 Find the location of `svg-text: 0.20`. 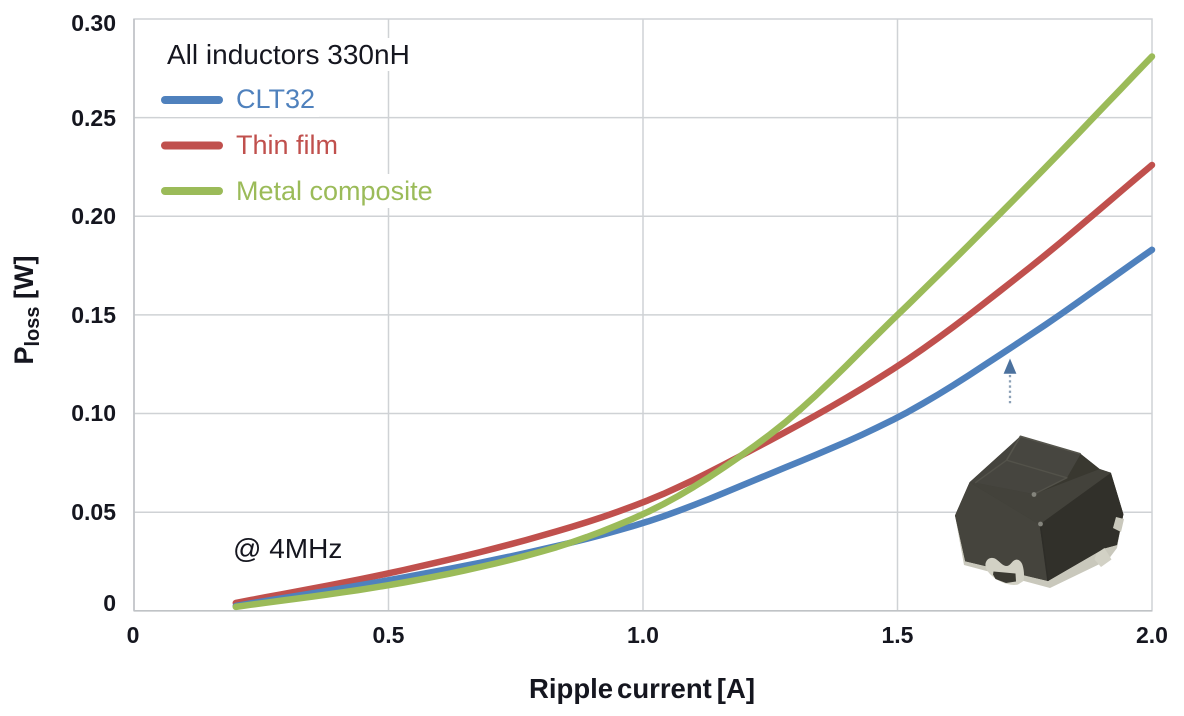

svg-text: 0.20 is located at coordinates (93, 216).